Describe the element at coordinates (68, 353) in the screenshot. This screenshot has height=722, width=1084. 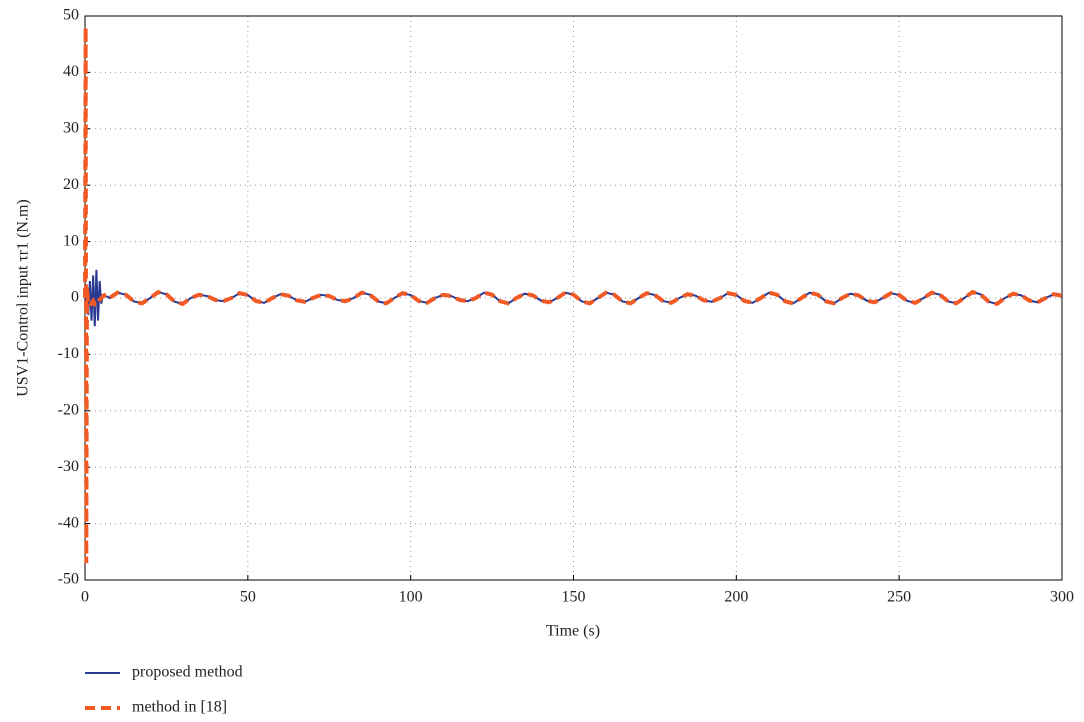
I see `y-tick-label: -10` at that location.